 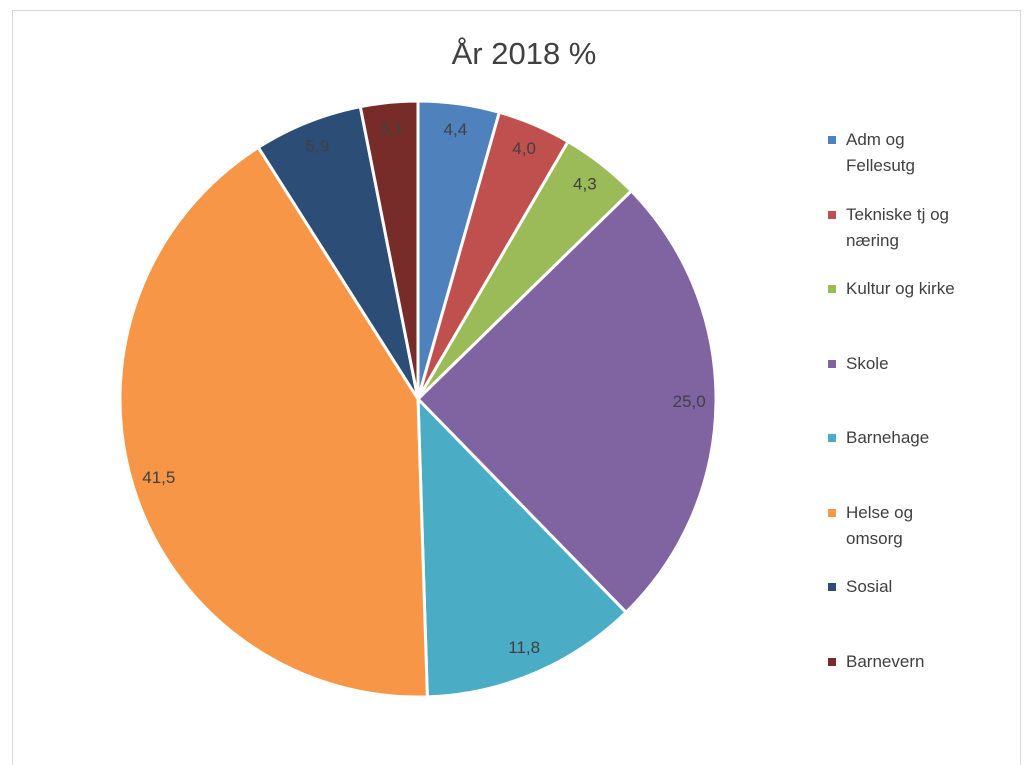 I want to click on legend-entry: Sosial, so click(x=903, y=587).